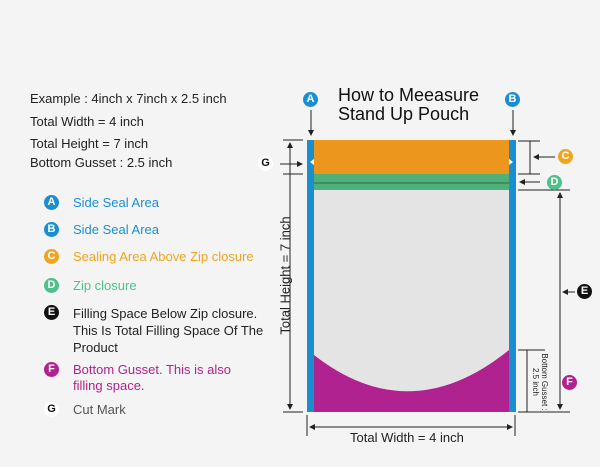  What do you see at coordinates (265, 163) in the screenshot?
I see `marker-g: G` at bounding box center [265, 163].